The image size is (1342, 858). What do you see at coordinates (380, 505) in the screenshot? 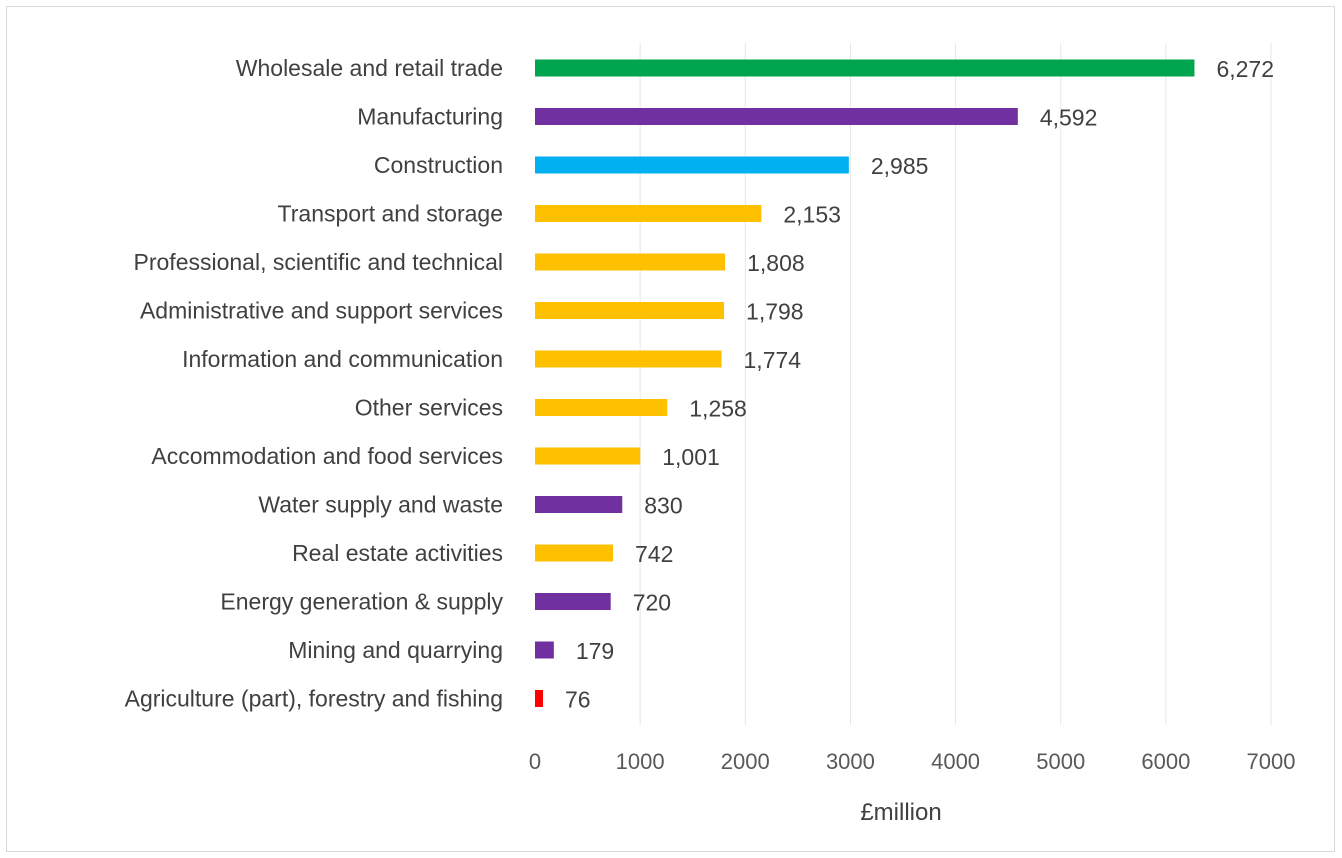
I see `category-label: Water supply and waste` at bounding box center [380, 505].